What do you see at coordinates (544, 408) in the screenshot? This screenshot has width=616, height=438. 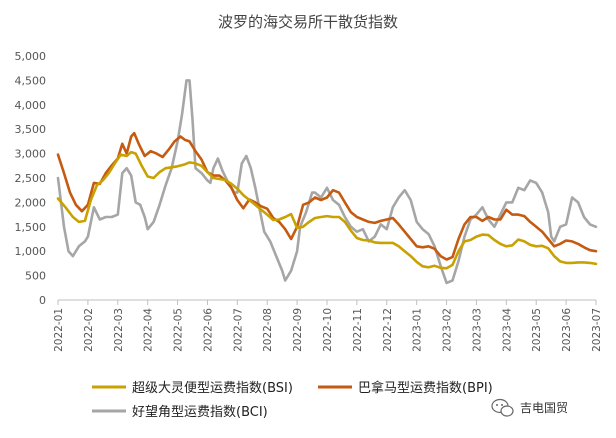 I see `watermark-text: 吉电国贸` at bounding box center [544, 408].